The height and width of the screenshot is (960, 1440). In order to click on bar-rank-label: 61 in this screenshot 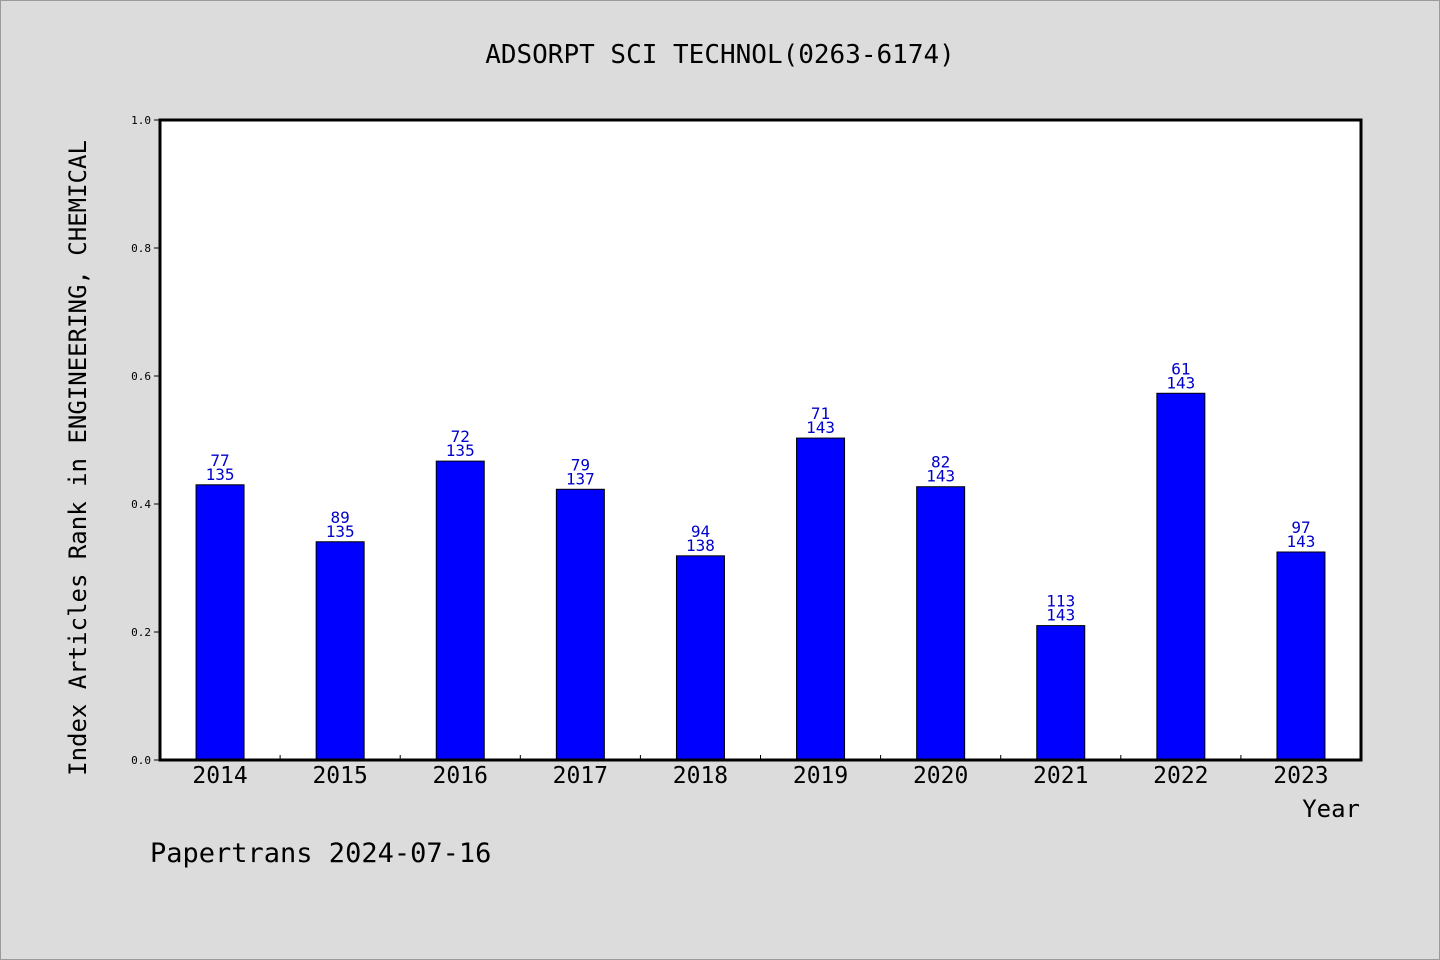, I will do `click(1180, 368)`.